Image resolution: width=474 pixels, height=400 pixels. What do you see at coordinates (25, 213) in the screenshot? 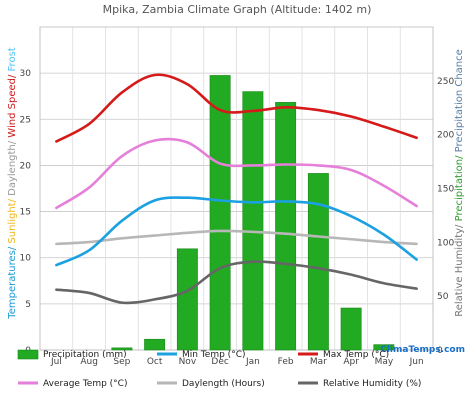
I see `left-axis-tick-label: 15` at bounding box center [25, 213].